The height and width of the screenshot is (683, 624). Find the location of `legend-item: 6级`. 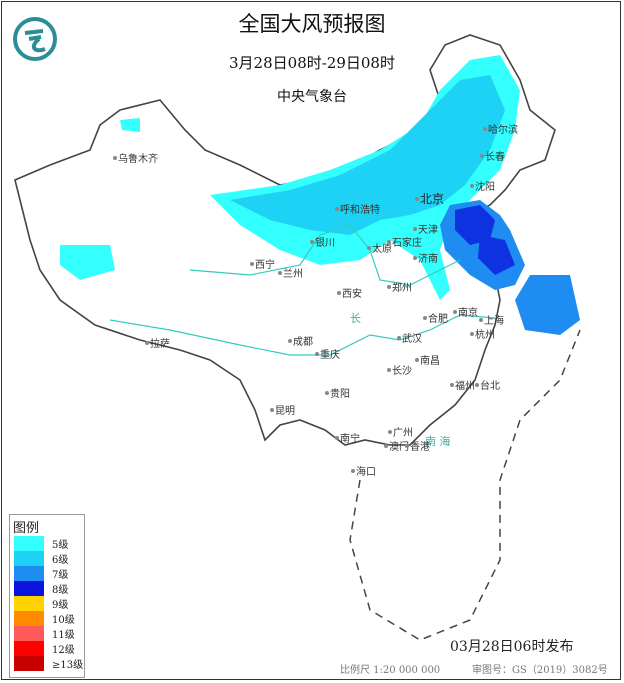

legend-item: 6级 is located at coordinates (49, 558).